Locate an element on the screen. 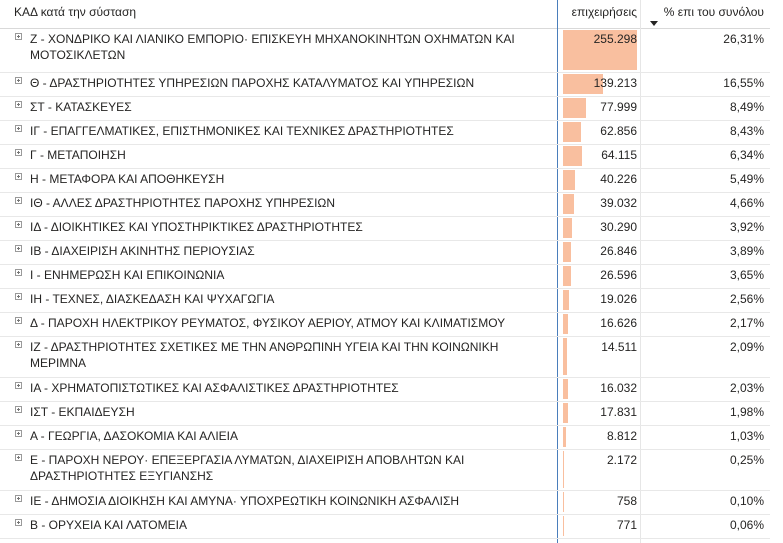  table-row: ΙΣΤ - ΕΚΠΑΙΔΕΥΣΗ 17.831 1,98% is located at coordinates (385, 414).